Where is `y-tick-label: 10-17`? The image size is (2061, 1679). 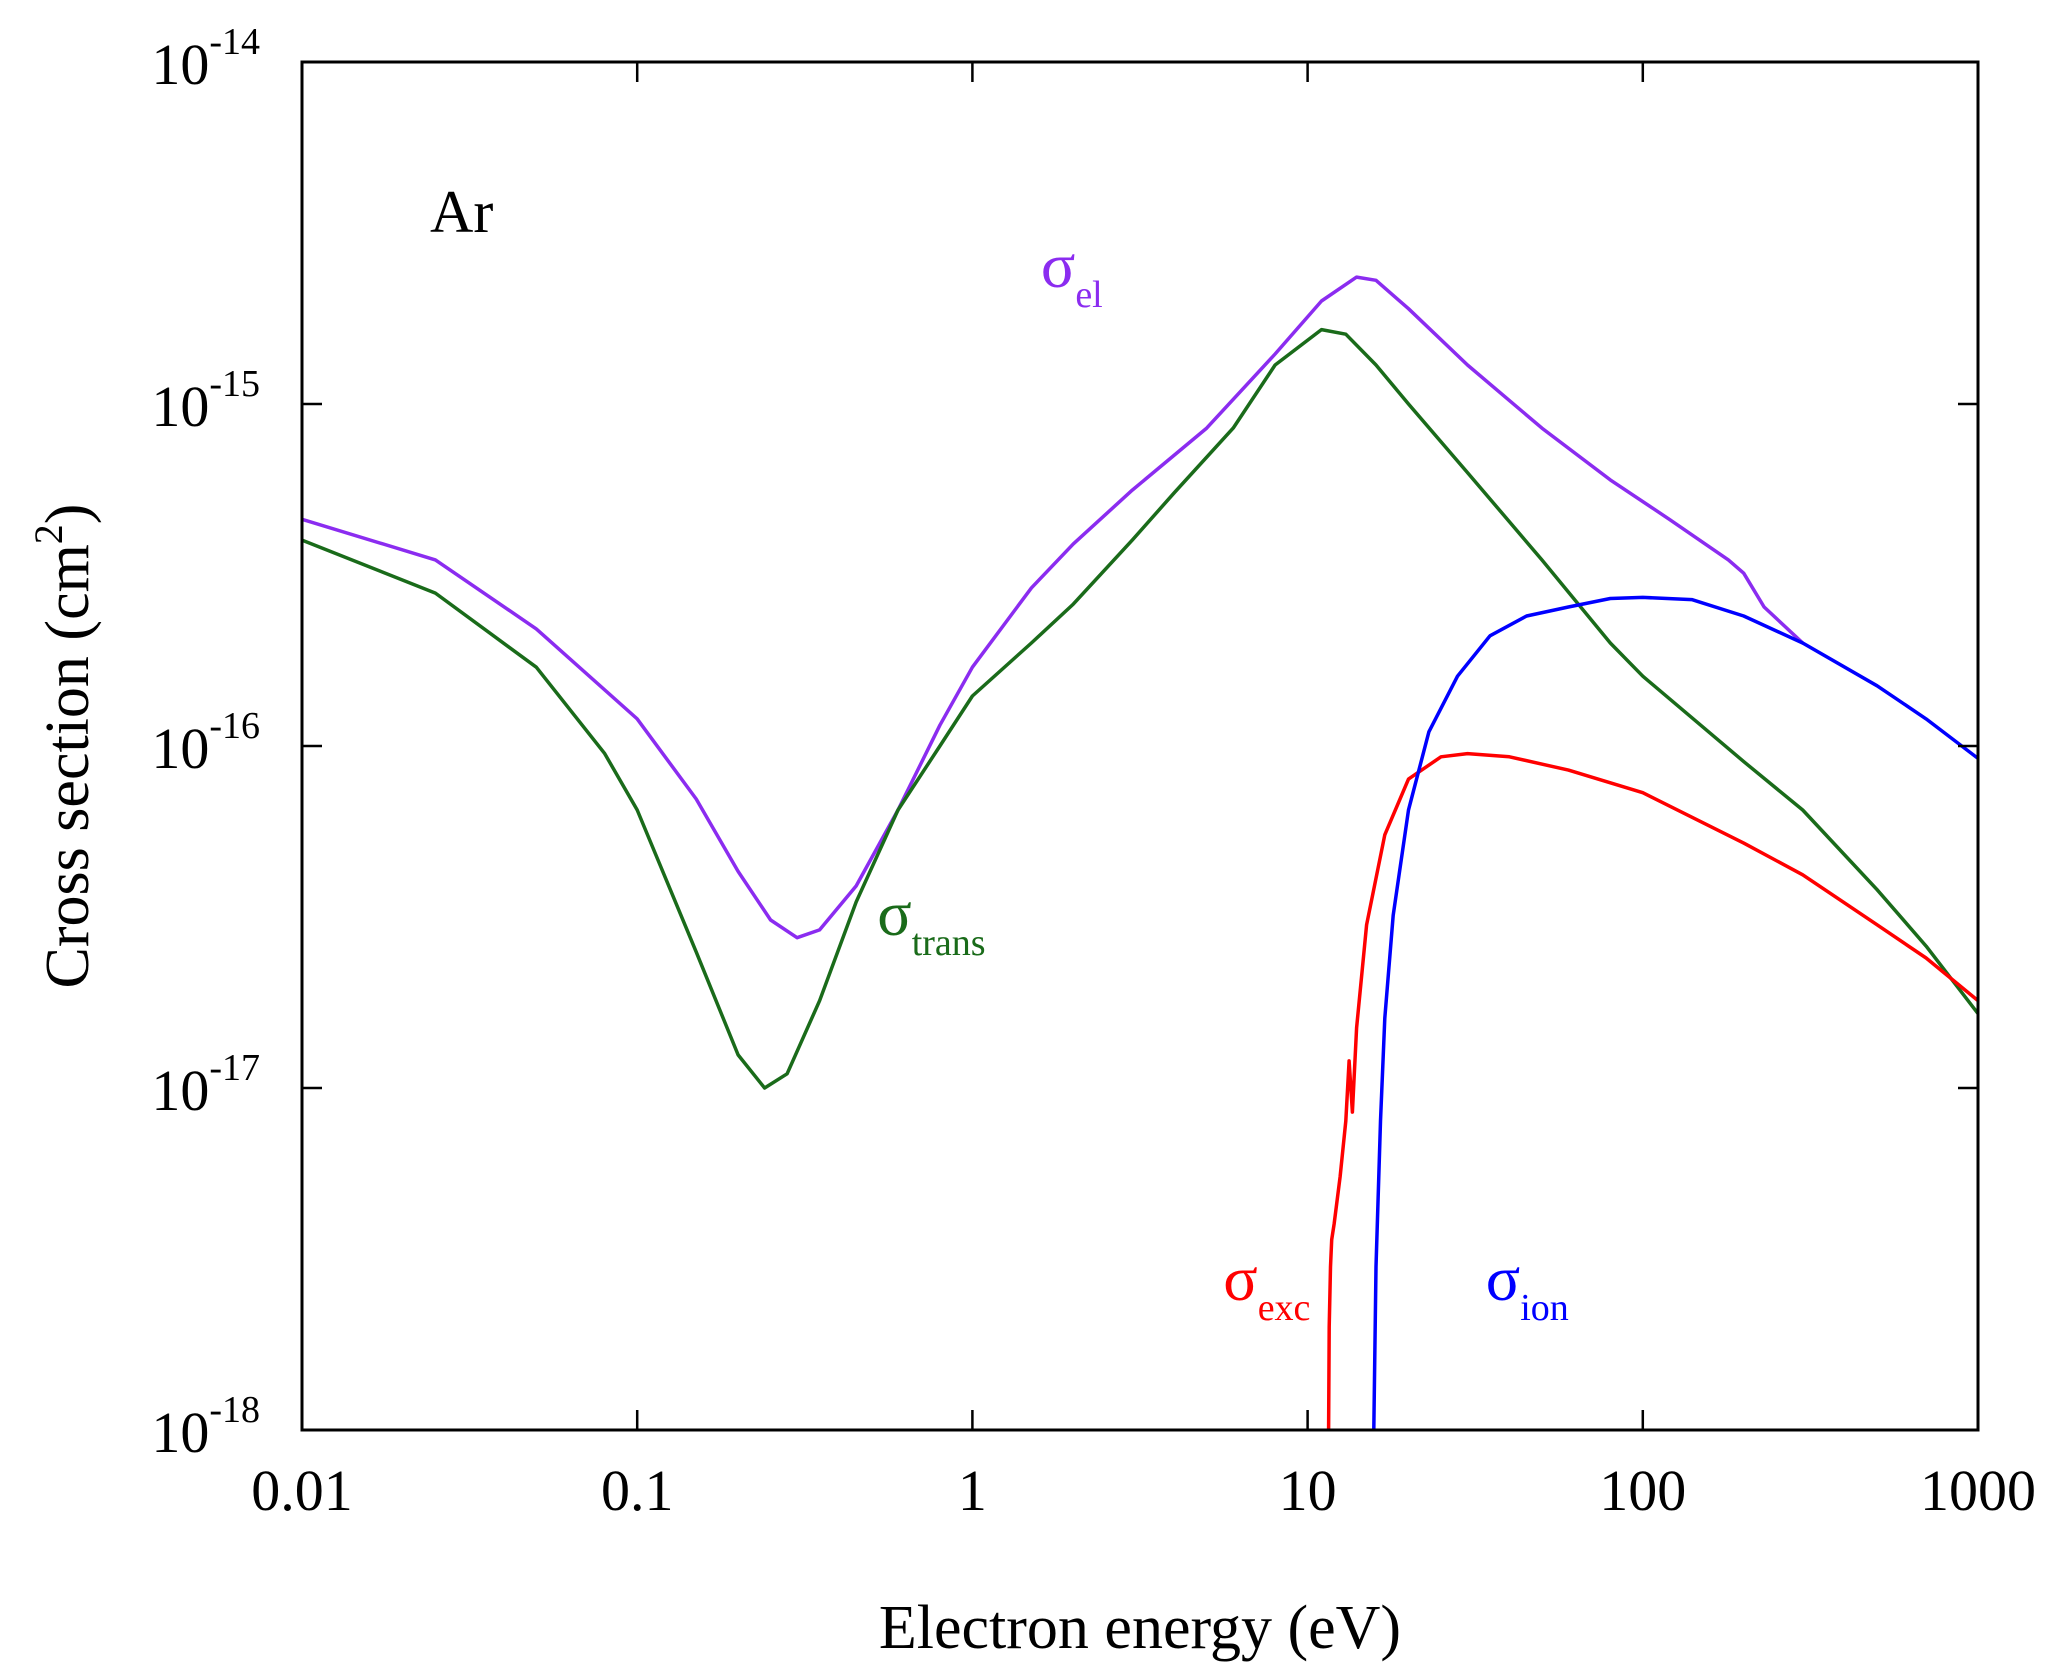
y-tick-label: 10-17 is located at coordinates (205, 1085).